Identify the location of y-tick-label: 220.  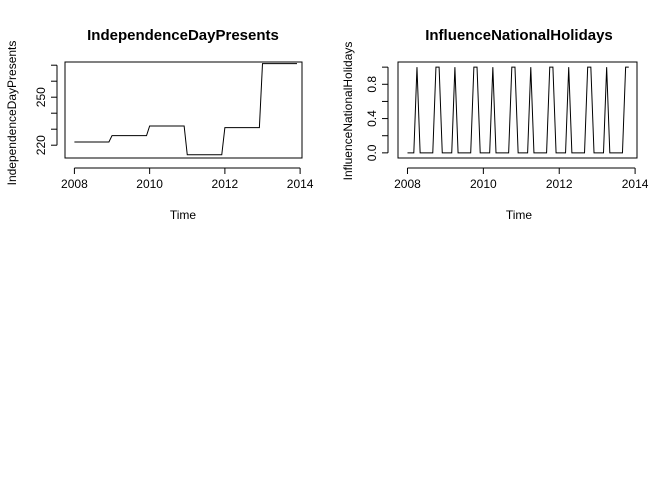
(41, 145).